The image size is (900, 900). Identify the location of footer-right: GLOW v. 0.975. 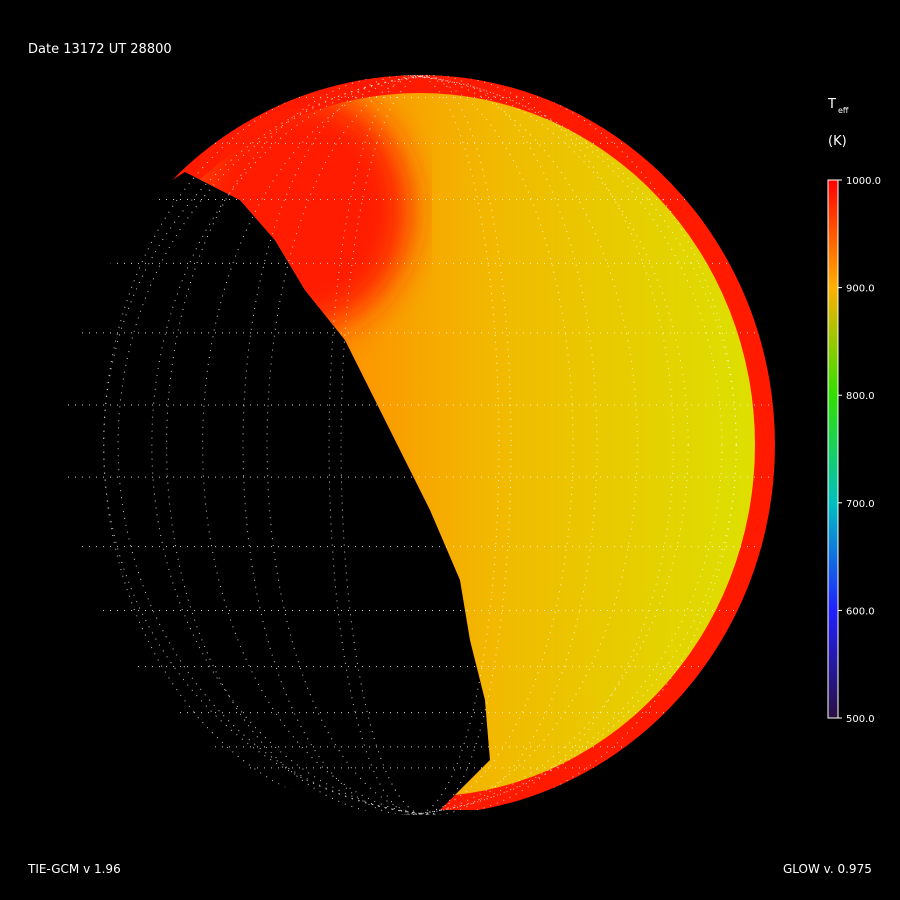
(827, 869).